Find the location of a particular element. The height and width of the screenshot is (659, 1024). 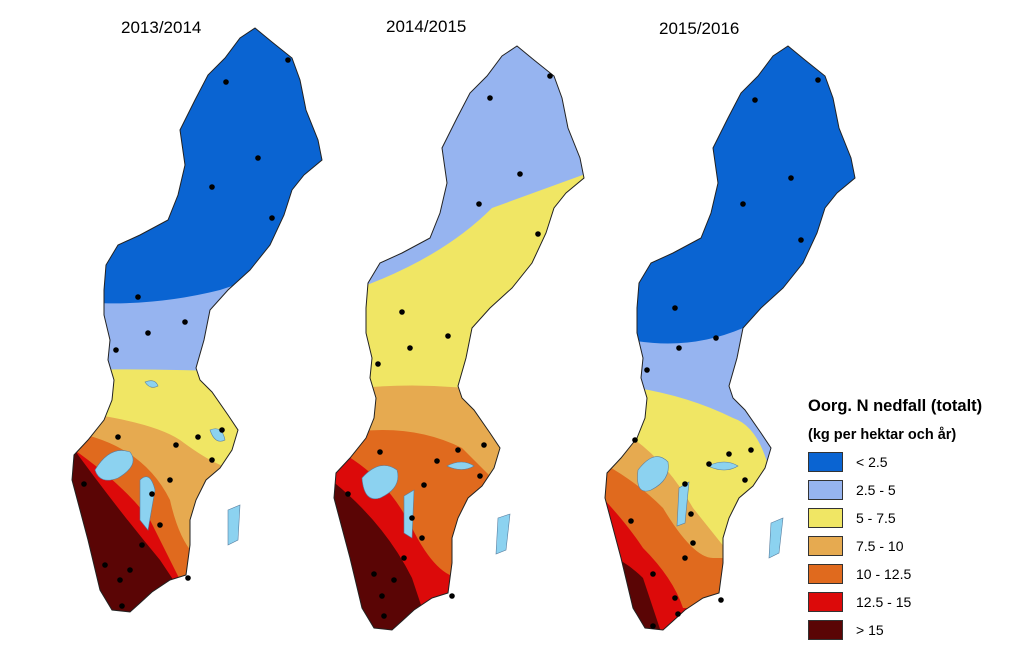

legend-label: 10 - 12.5 is located at coordinates (884, 574).